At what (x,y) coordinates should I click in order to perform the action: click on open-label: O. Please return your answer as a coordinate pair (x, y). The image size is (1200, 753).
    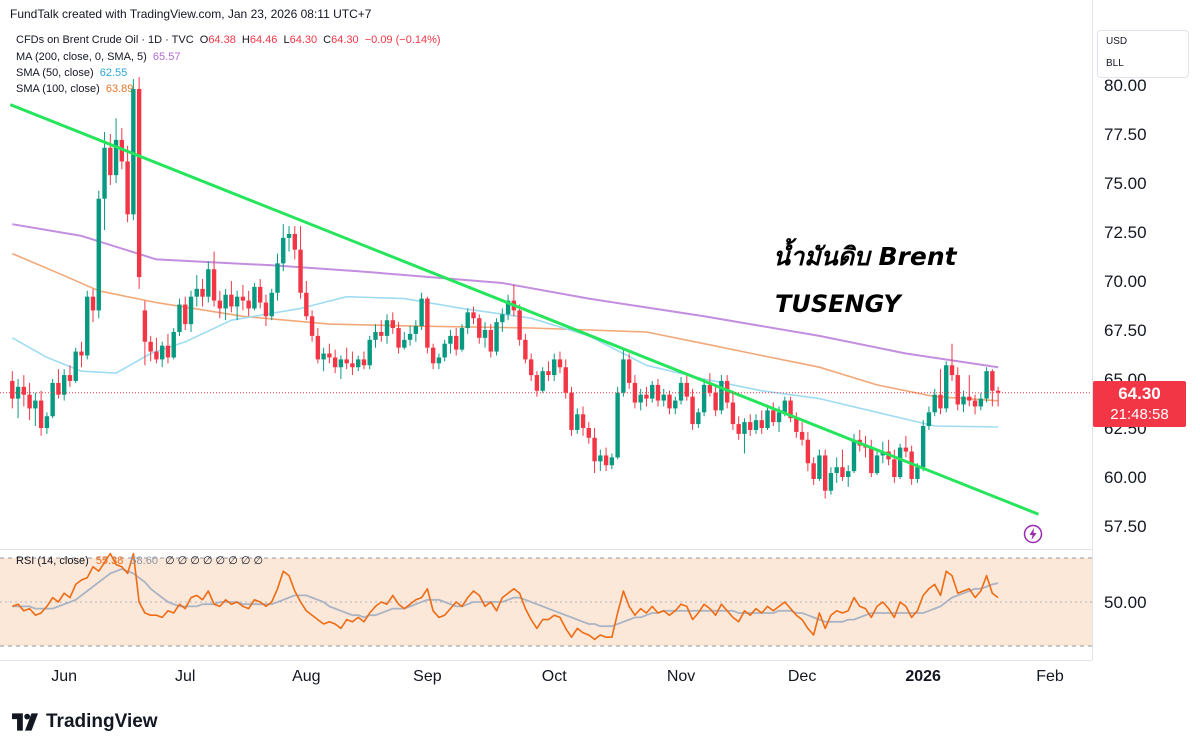
    Looking at the image, I should click on (204, 40).